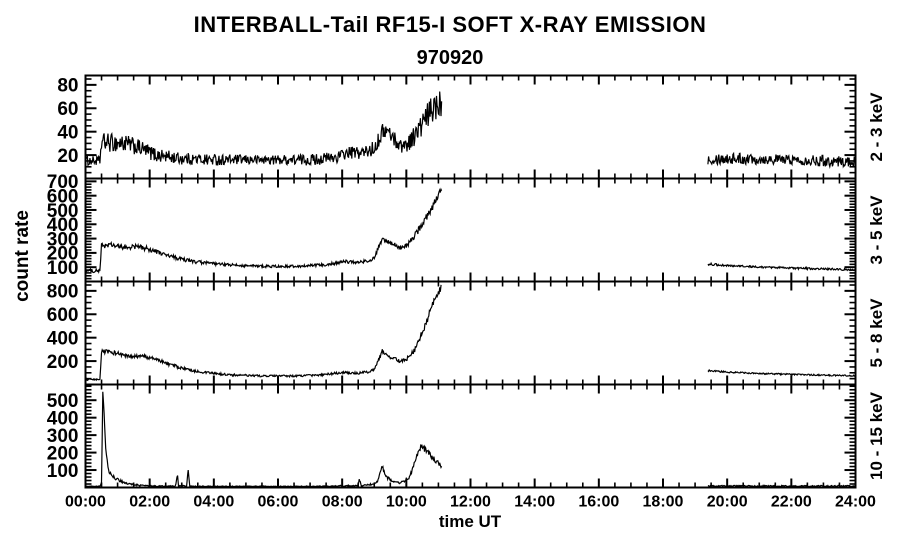 Image resolution: width=900 pixels, height=548 pixels. I want to click on x-tick-label: 00:00, so click(85, 502).